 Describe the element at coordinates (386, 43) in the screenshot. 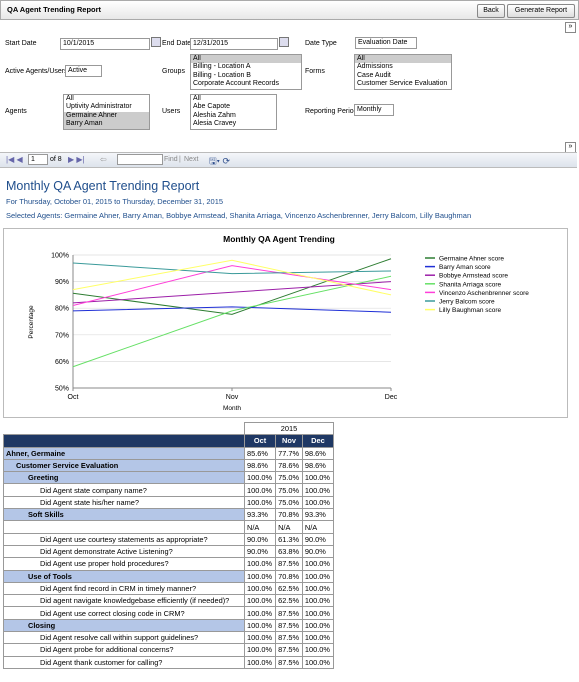

I see `datetype-select: Evaluation Date` at that location.